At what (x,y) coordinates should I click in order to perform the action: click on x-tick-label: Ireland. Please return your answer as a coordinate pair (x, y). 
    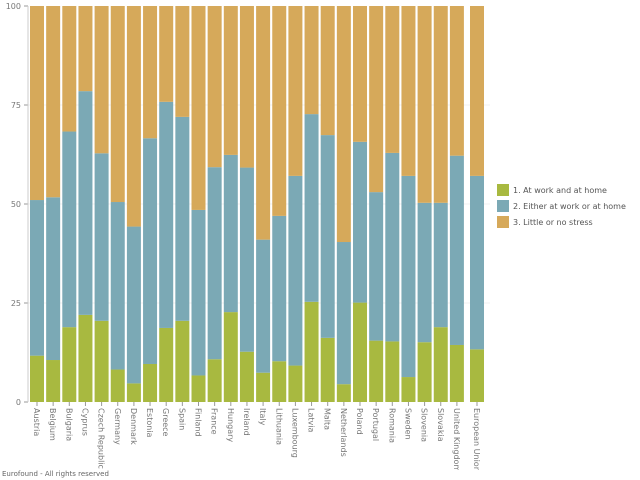
    Looking at the image, I should click on (246, 422).